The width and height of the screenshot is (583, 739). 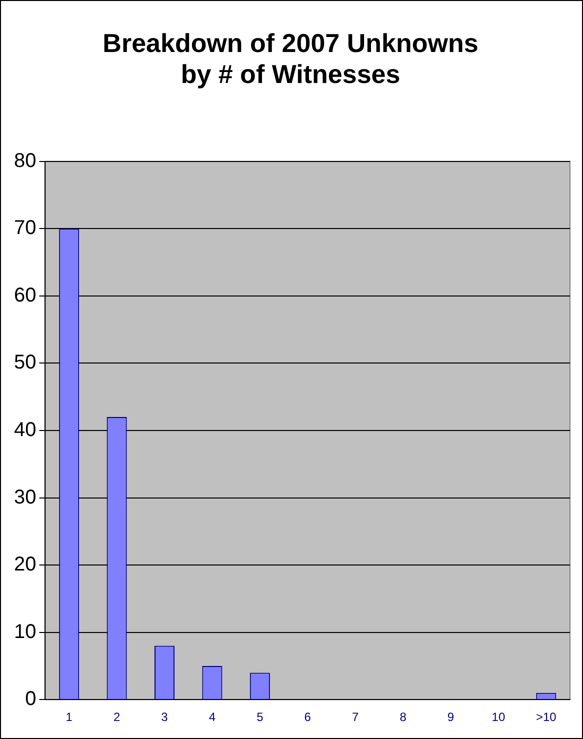 What do you see at coordinates (450, 717) in the screenshot?
I see `x-tick-label: 9` at bounding box center [450, 717].